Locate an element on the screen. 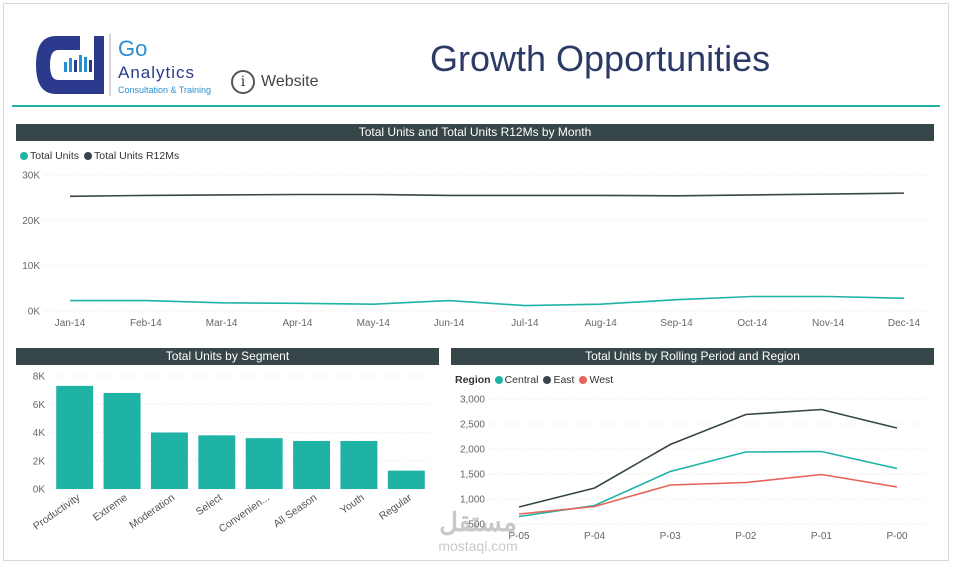  watermark-latin-text: mostaql.com is located at coordinates (477, 546).